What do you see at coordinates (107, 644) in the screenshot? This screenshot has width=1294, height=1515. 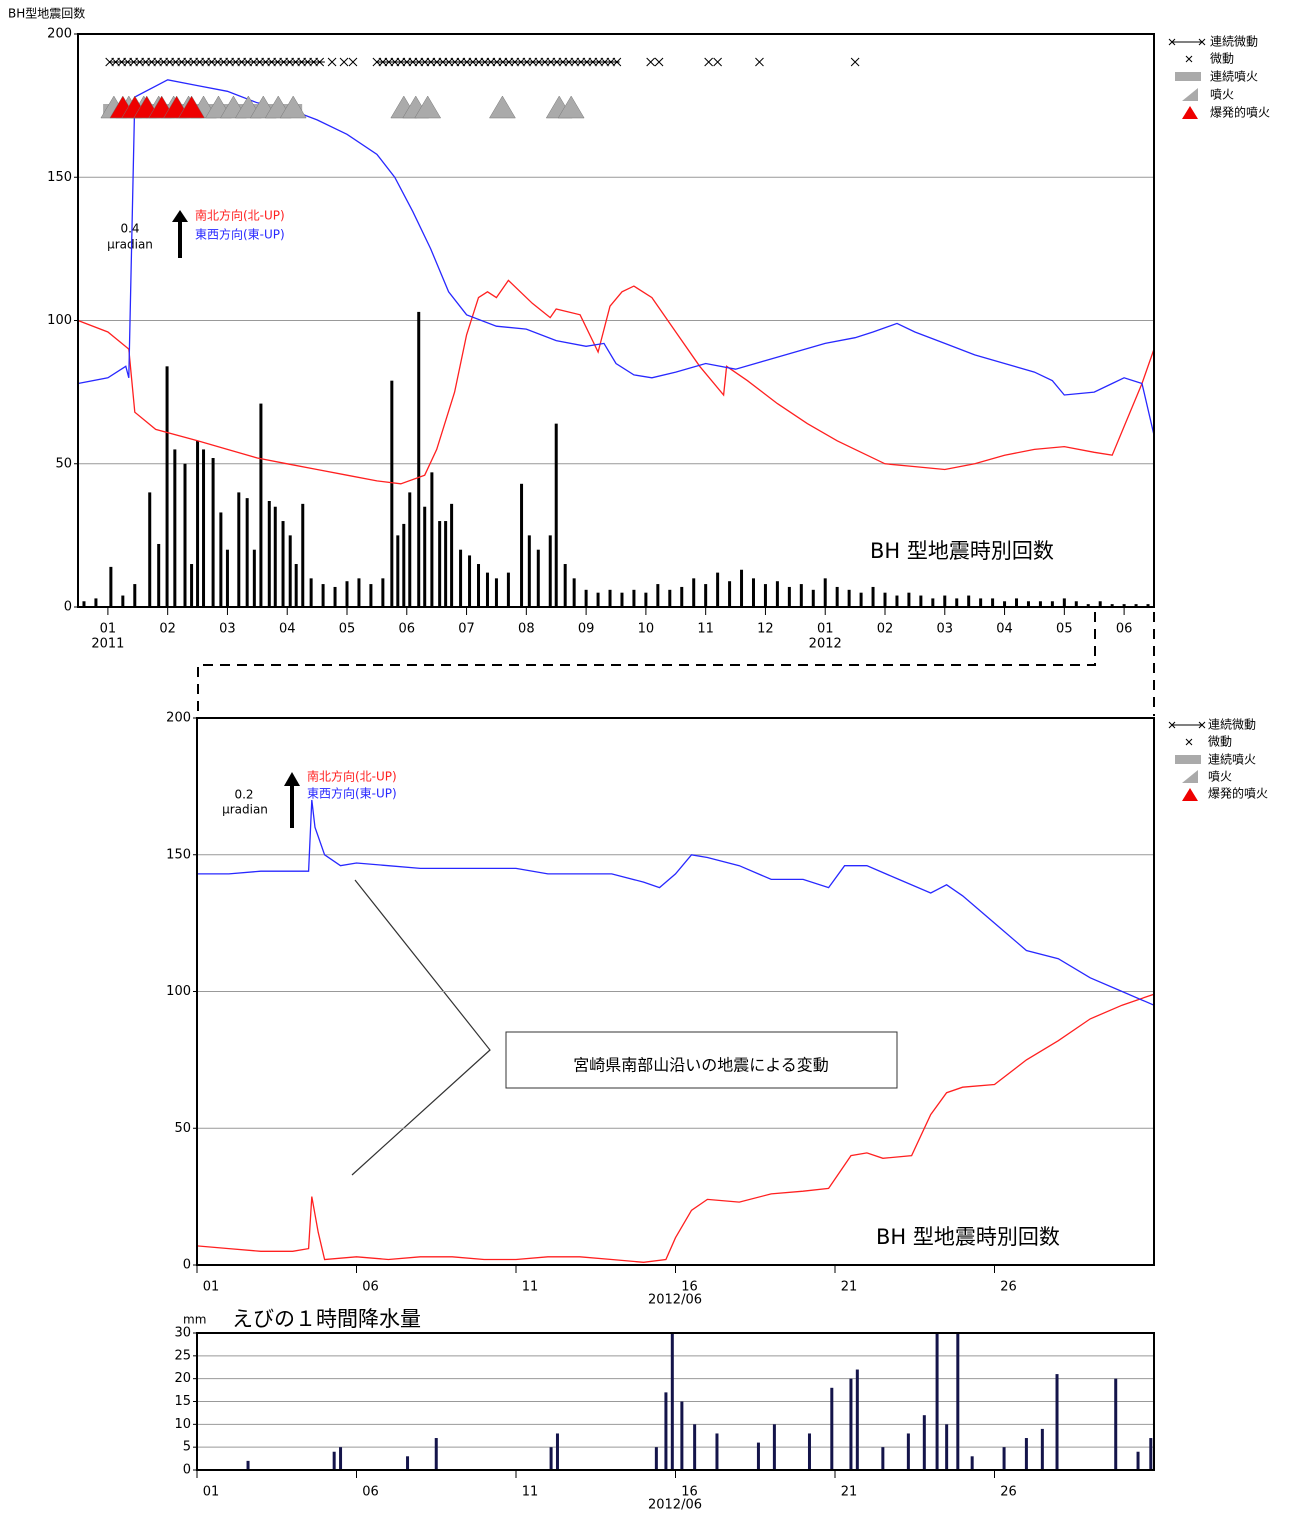 I see `year-label: 2011` at bounding box center [107, 644].